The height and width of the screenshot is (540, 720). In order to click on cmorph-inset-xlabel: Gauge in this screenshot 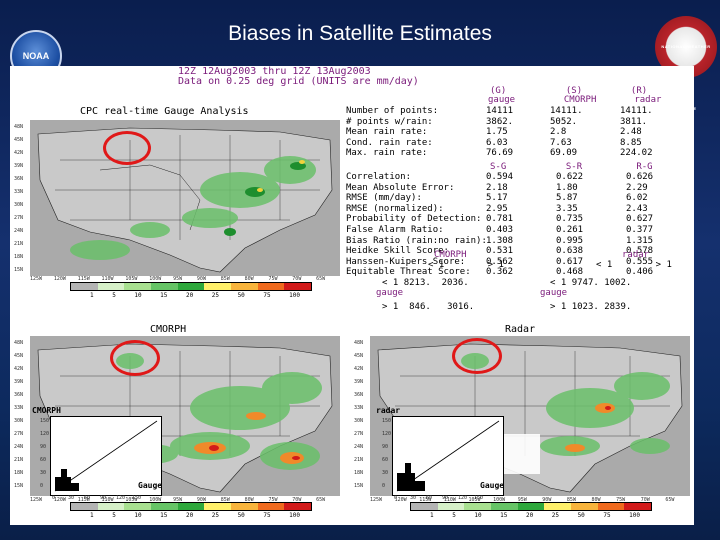, I will do `click(150, 485)`.